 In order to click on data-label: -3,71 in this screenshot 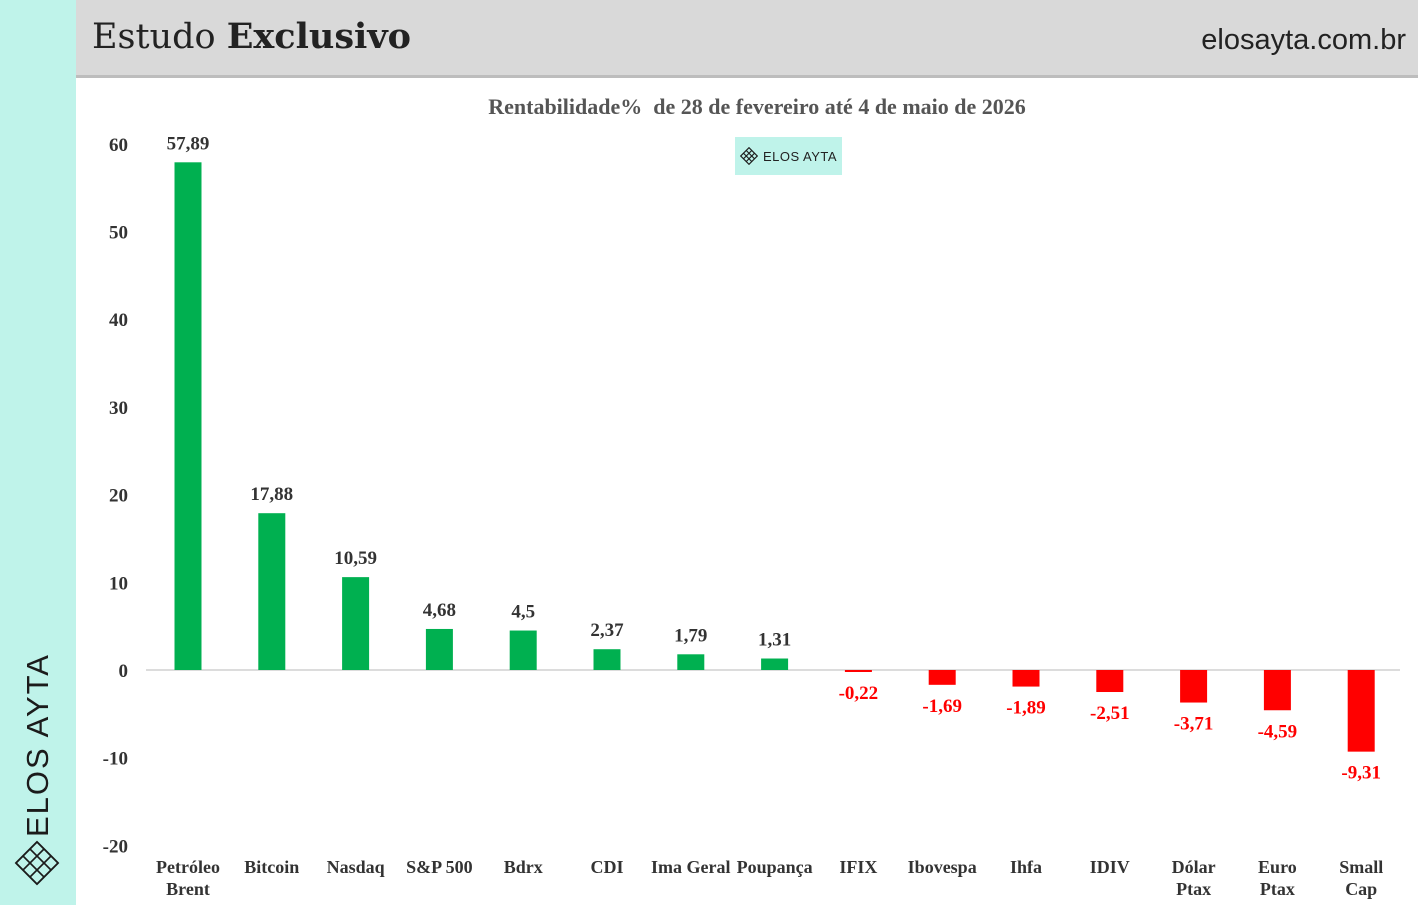, I will do `click(1194, 724)`.